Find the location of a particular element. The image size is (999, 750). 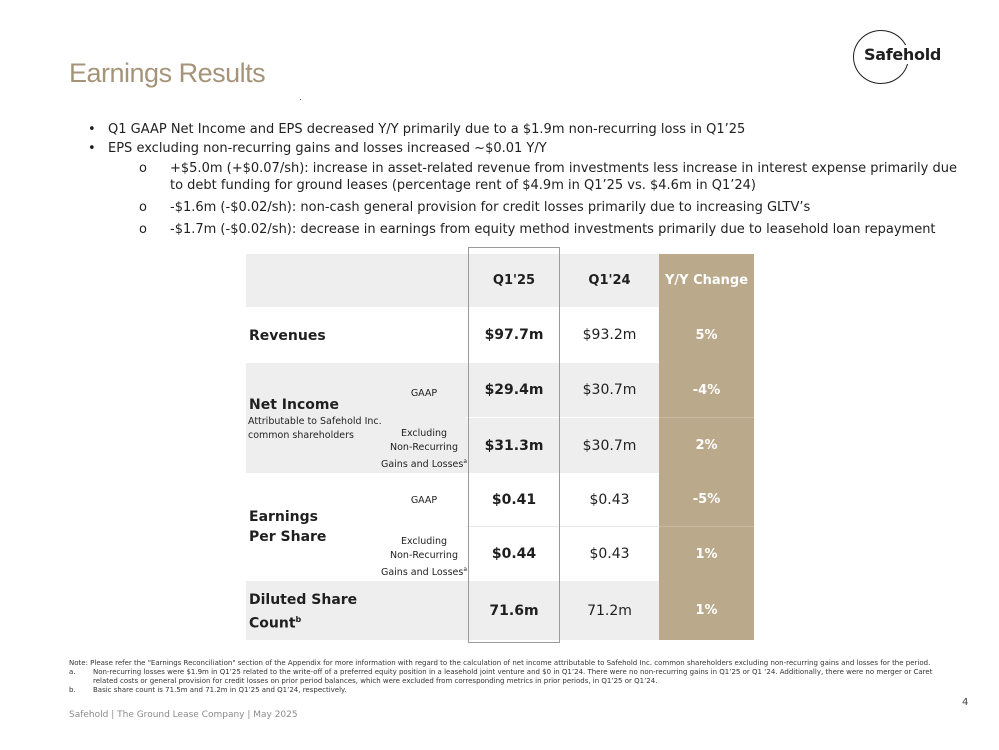

eps-gaap-yy: -5% is located at coordinates (706, 499).